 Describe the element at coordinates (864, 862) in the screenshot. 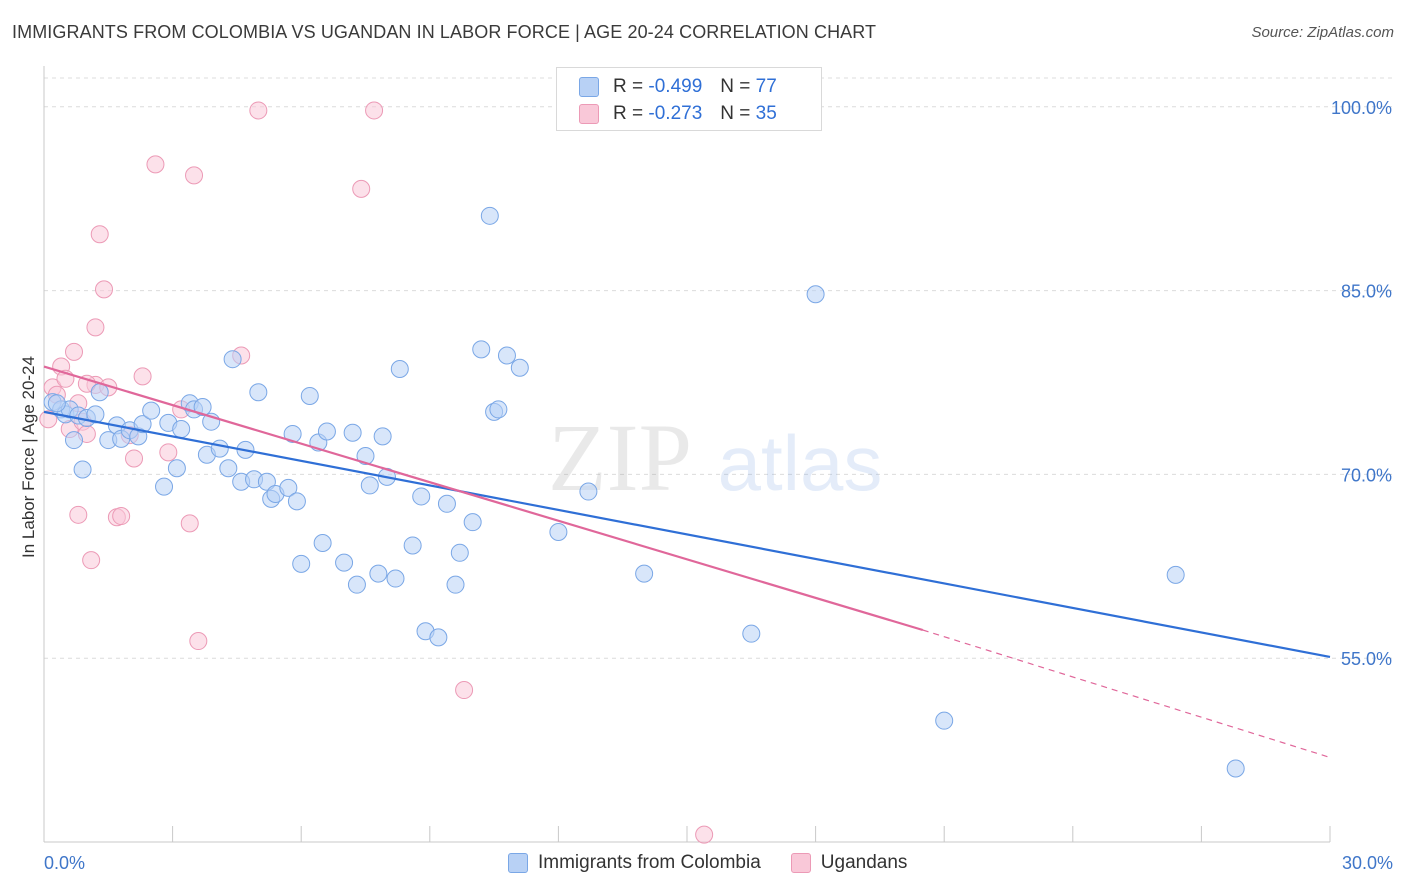

I see `series-label-ugandans: Ugandans` at that location.